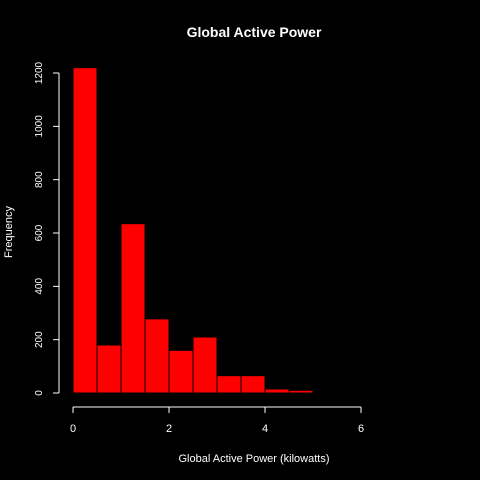 Image resolution: width=480 pixels, height=480 pixels. Describe the element at coordinates (169, 429) in the screenshot. I see `x-tick-label-1: 2` at that location.